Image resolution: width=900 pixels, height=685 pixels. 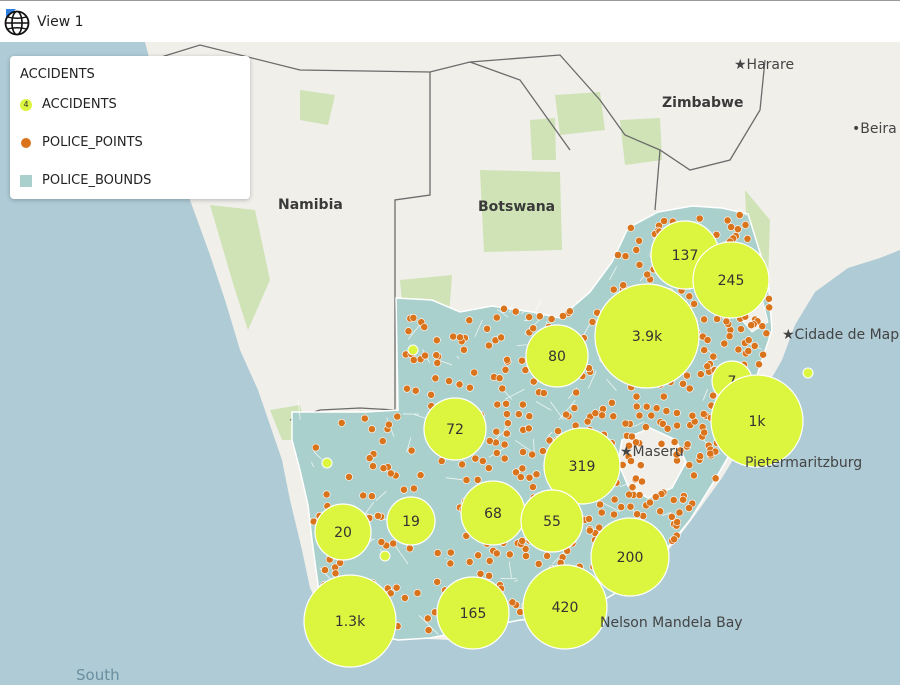 What do you see at coordinates (493, 513) in the screenshot?
I see `accident-cluster: 68` at bounding box center [493, 513].